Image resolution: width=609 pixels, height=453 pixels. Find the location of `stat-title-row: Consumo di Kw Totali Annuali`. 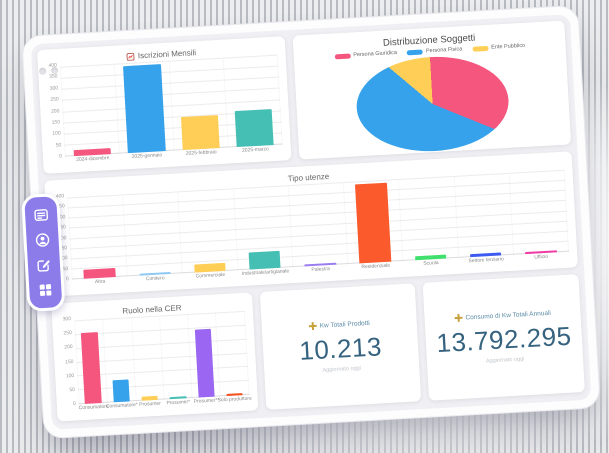

stat-title-row: Consumo di Kw Totali Annuali is located at coordinates (502, 317).